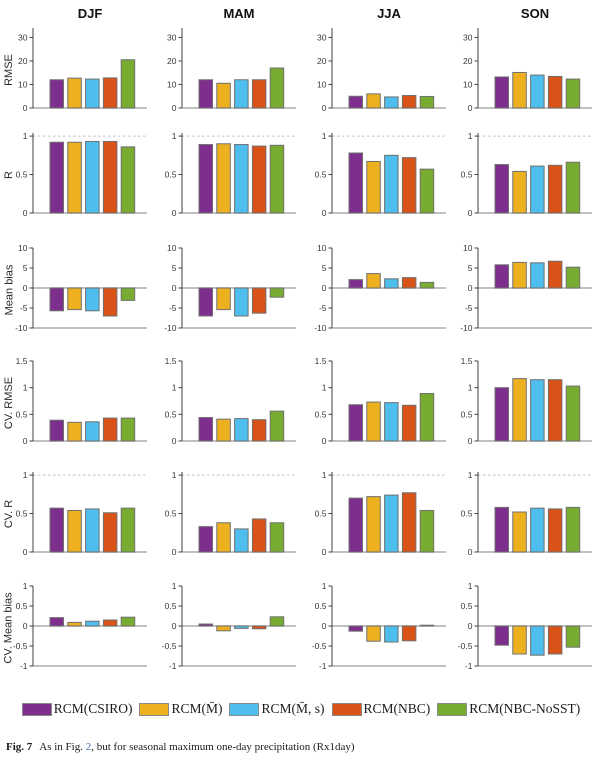 The width and height of the screenshot is (602, 764). What do you see at coordinates (75, 514) in the screenshot?
I see `chart-panel-cv-r-djf: 0 0.5 1` at bounding box center [75, 514].